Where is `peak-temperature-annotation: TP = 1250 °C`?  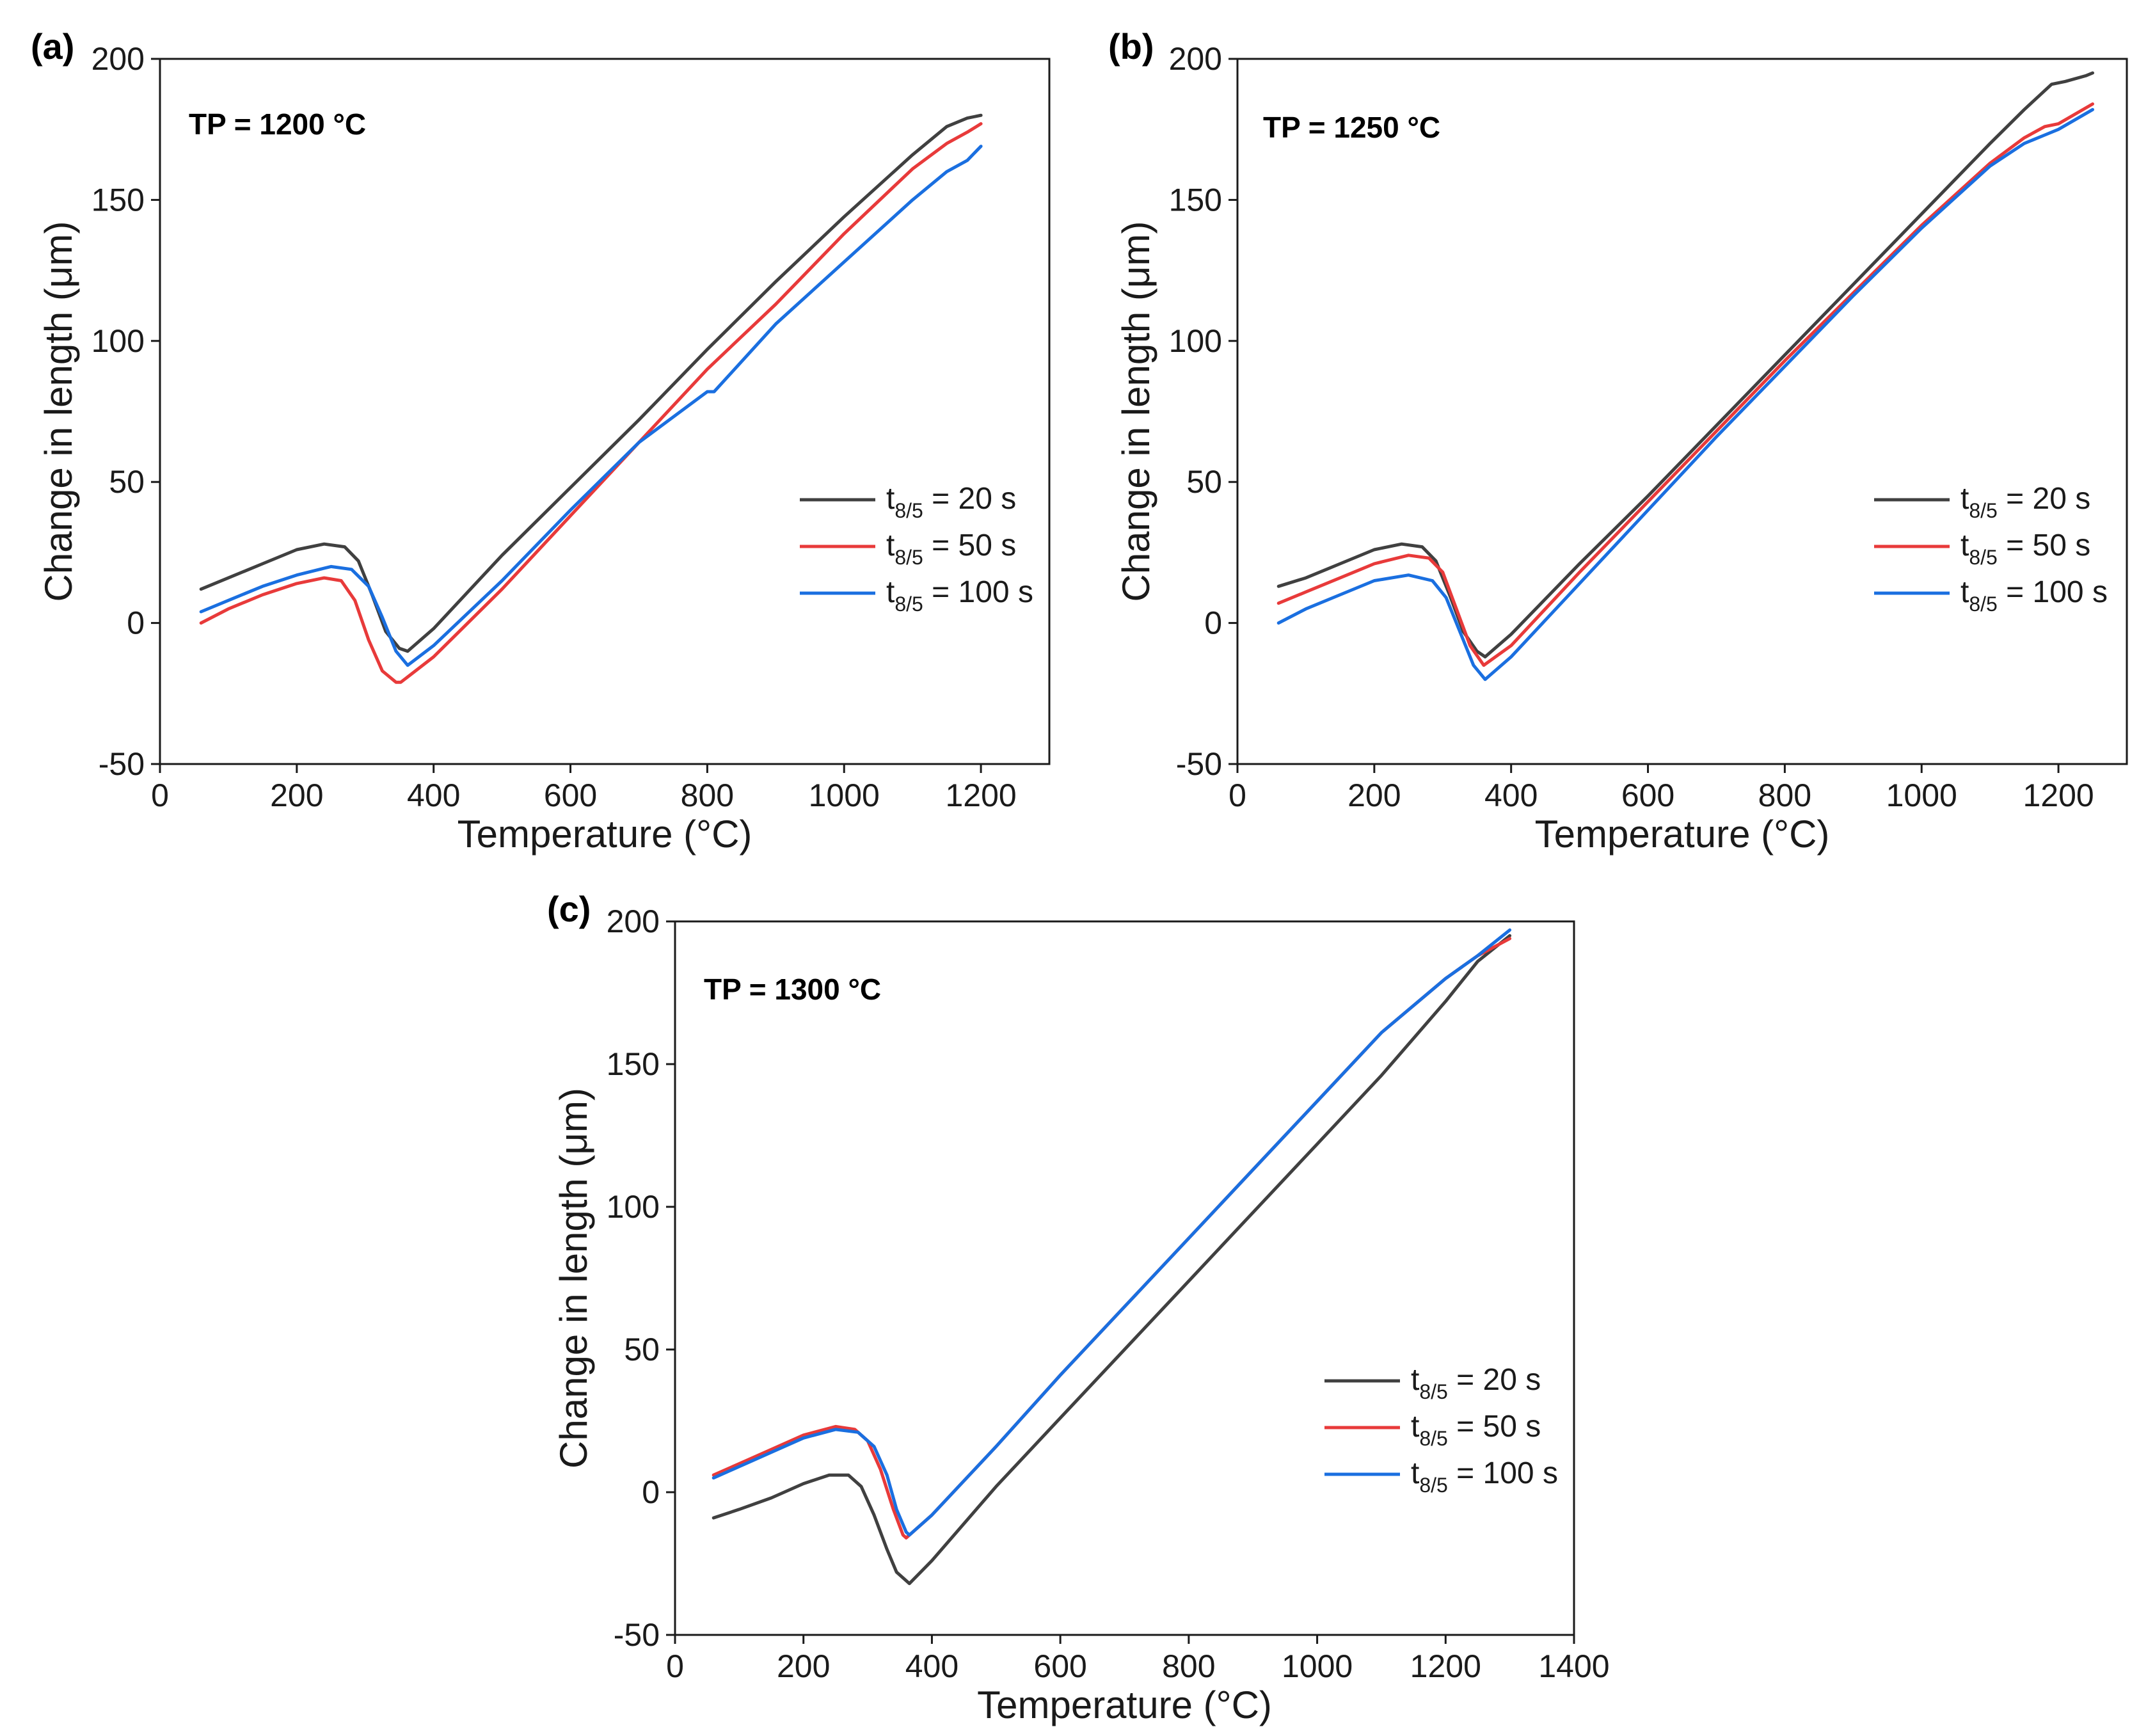 peak-temperature-annotation: TP = 1250 °C is located at coordinates (1352, 127).